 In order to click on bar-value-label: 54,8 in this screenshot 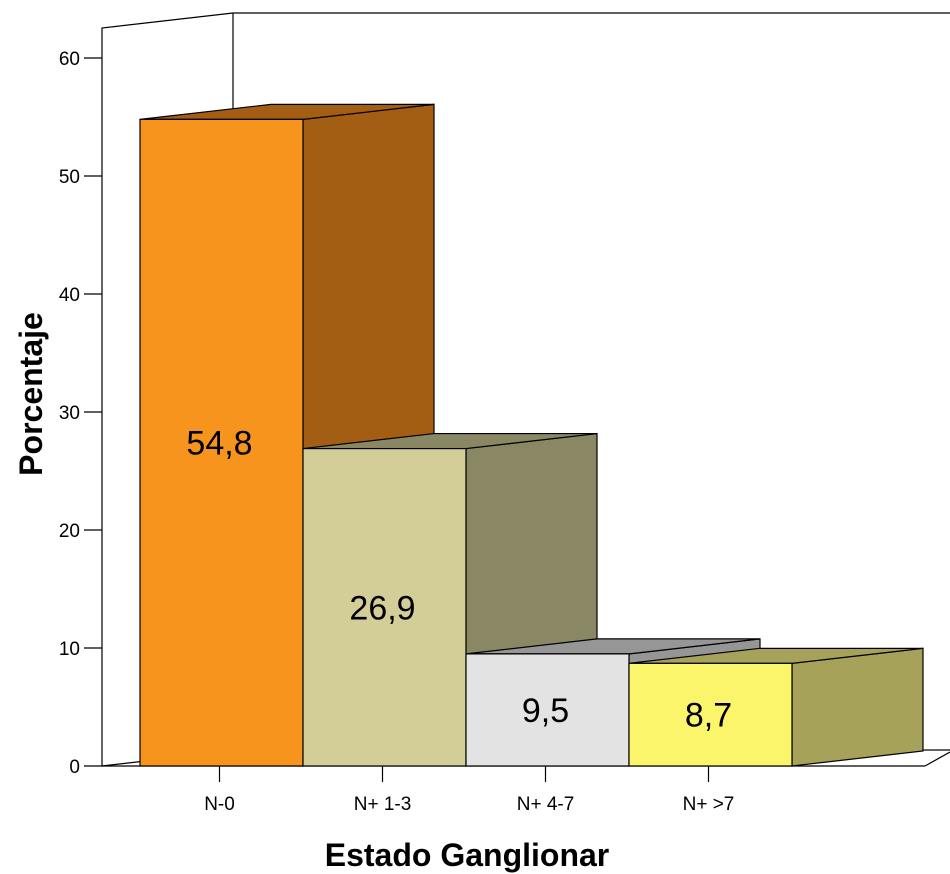, I will do `click(219, 444)`.